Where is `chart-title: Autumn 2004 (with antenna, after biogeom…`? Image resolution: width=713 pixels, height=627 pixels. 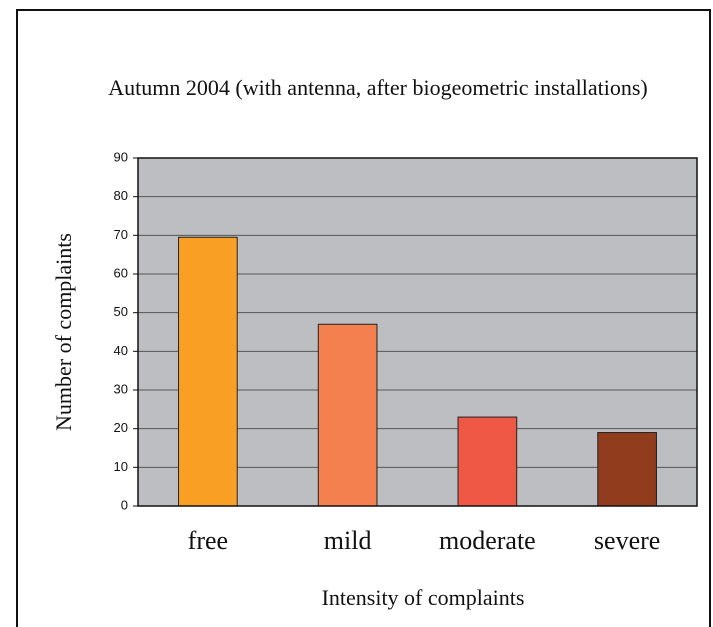
chart-title: Autumn 2004 (with antenna, after biogeom… is located at coordinates (377, 87).